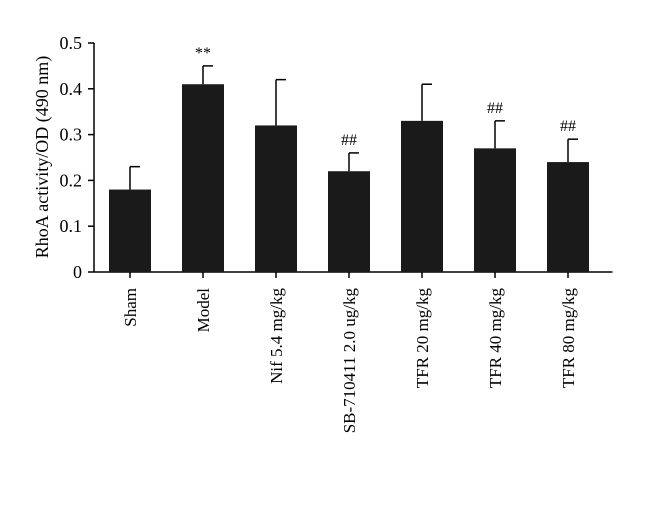 This screenshot has height=508, width=660. What do you see at coordinates (276, 336) in the screenshot?
I see `x-category-label: Nif 5.4 mg/kg` at bounding box center [276, 336].